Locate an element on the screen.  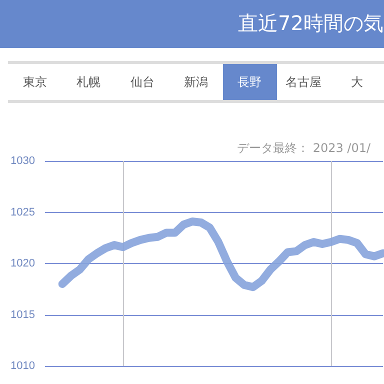
text: 札幌 is located at coordinates (89, 82).